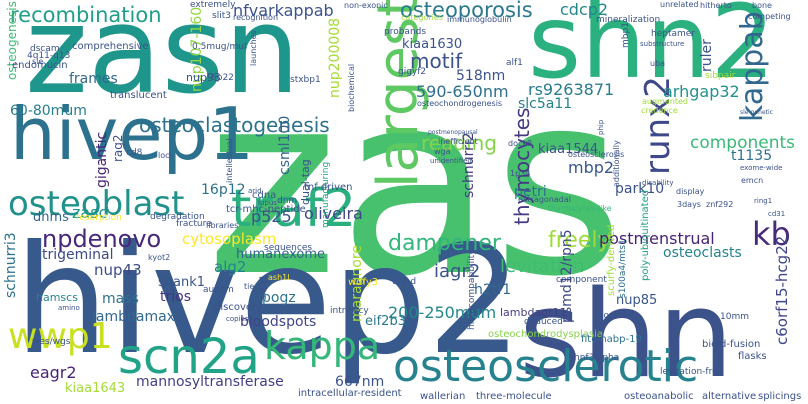 The height and width of the screenshot is (404, 808). I want to click on word-comprehensive: comprehensive, so click(110, 46).